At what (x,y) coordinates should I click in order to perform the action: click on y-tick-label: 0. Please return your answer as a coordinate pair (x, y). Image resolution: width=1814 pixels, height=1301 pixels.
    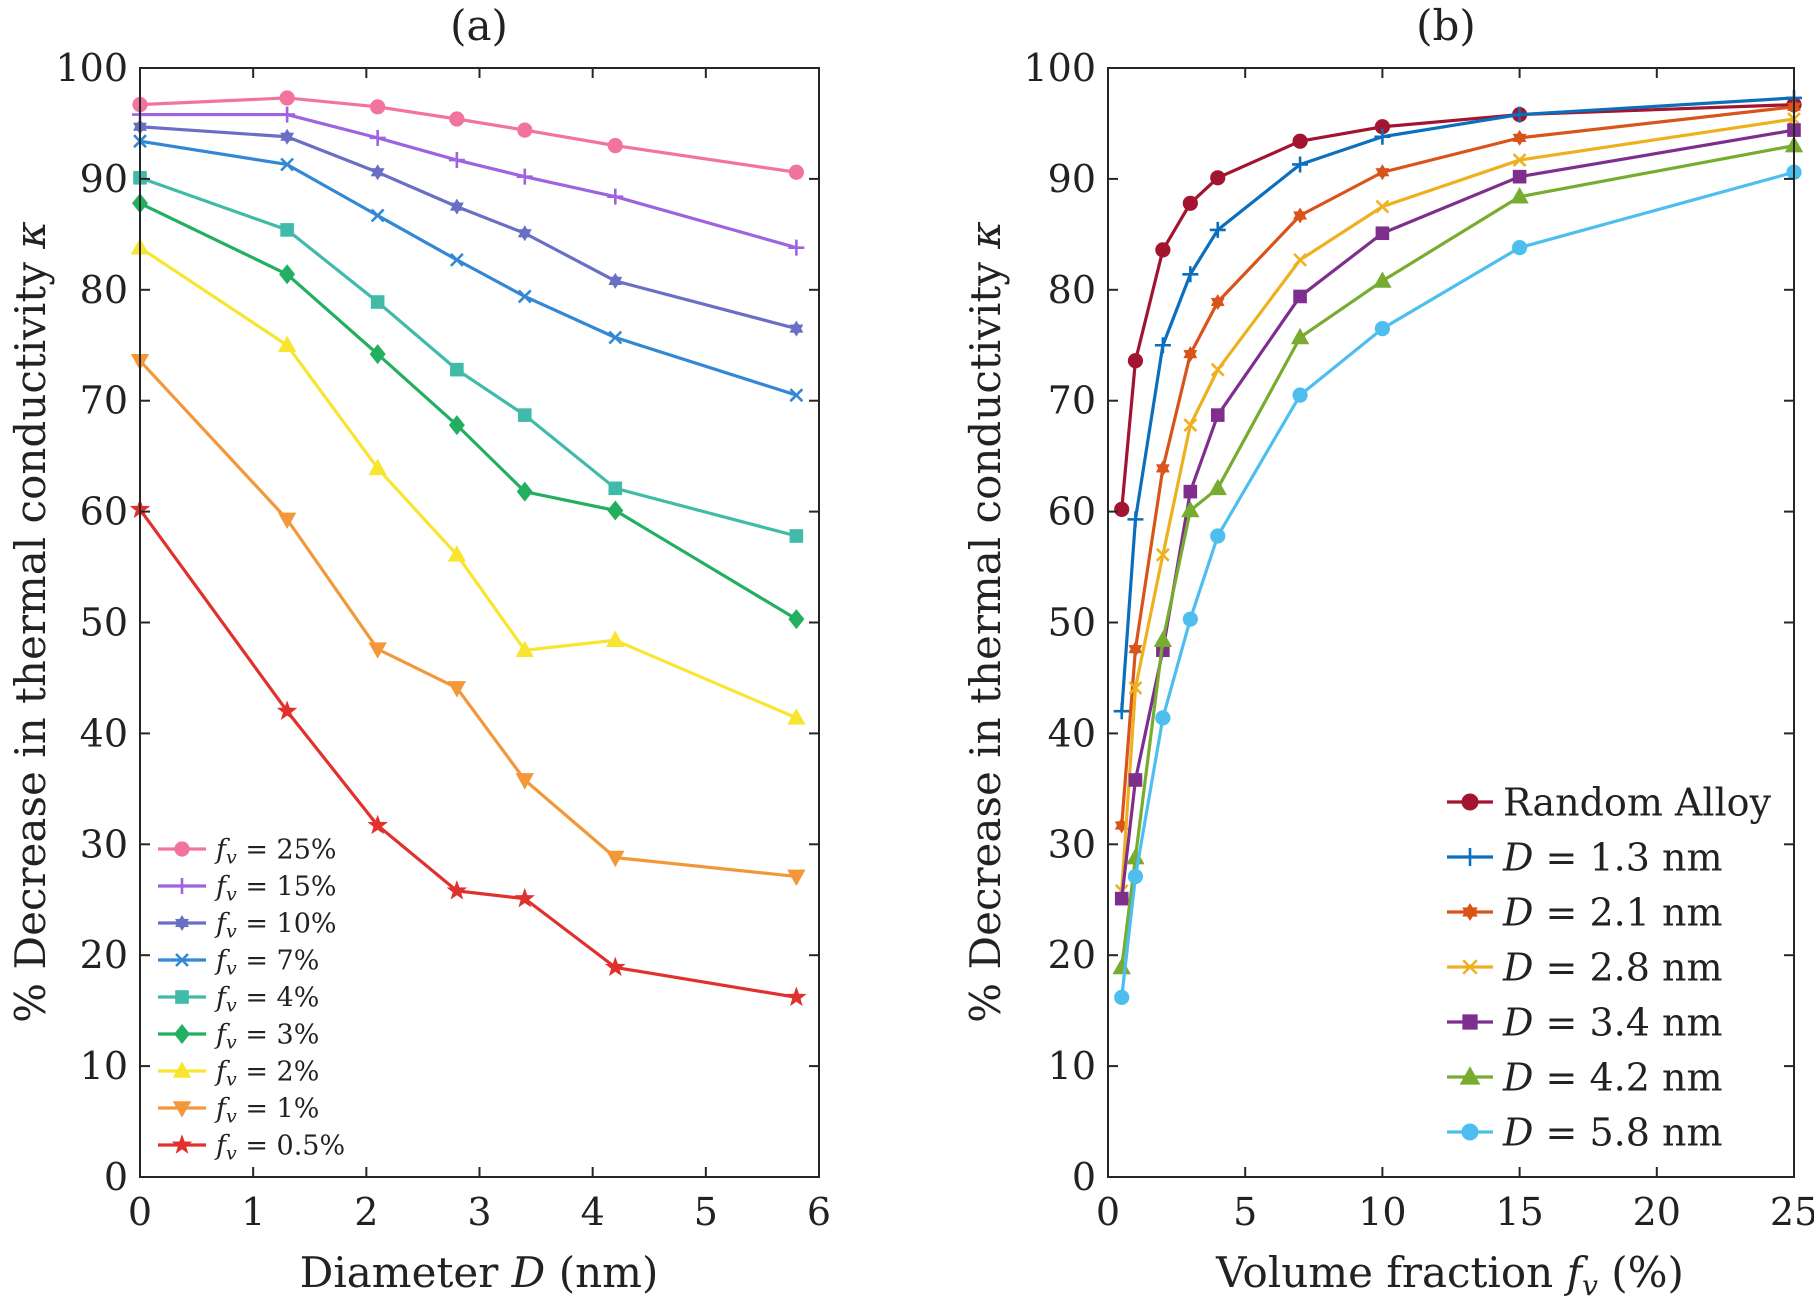
    Looking at the image, I should click on (1084, 1177).